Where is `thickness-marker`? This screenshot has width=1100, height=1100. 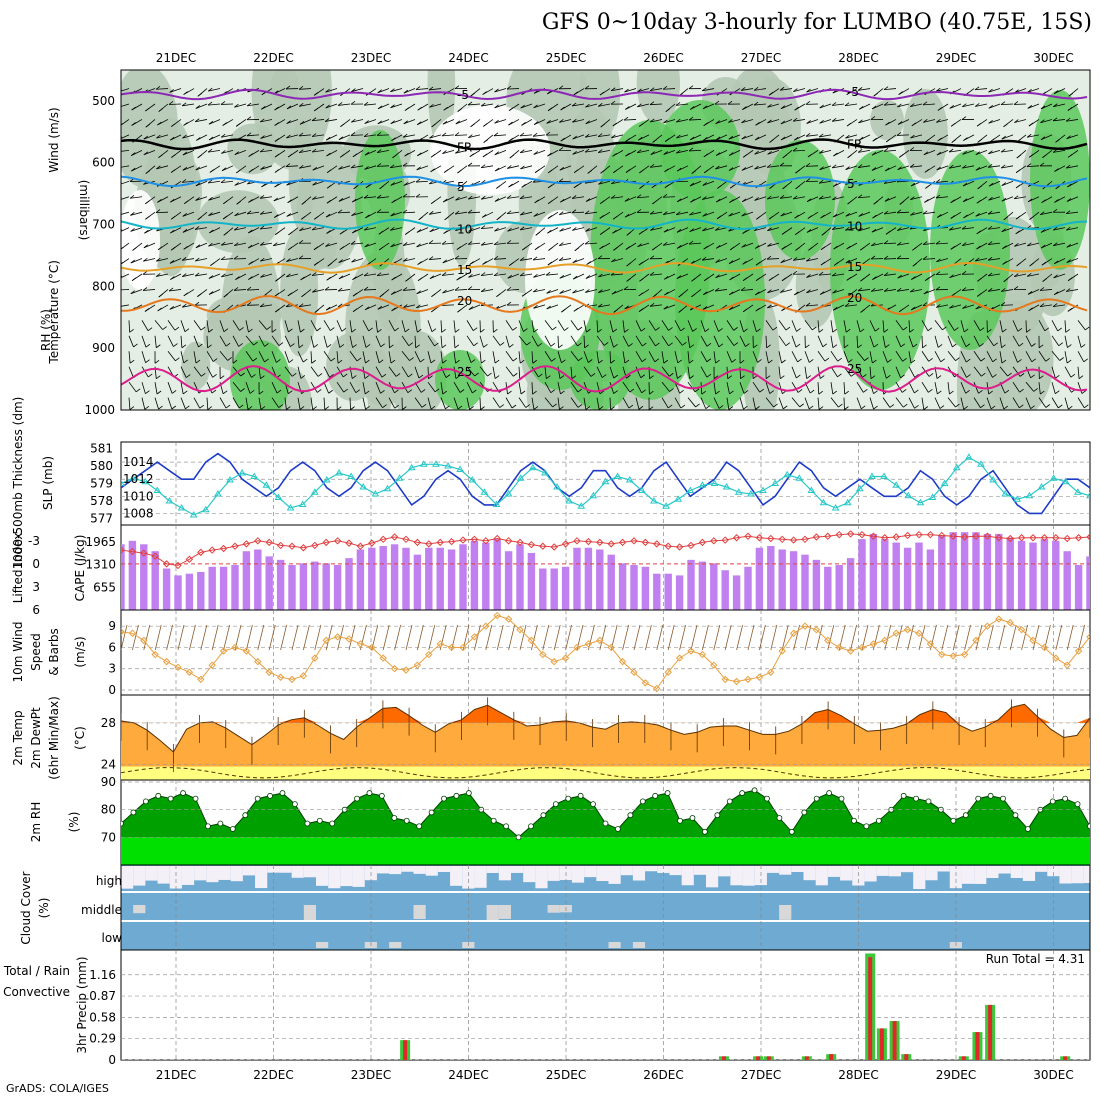
thickness-marker is located at coordinates (436, 463).